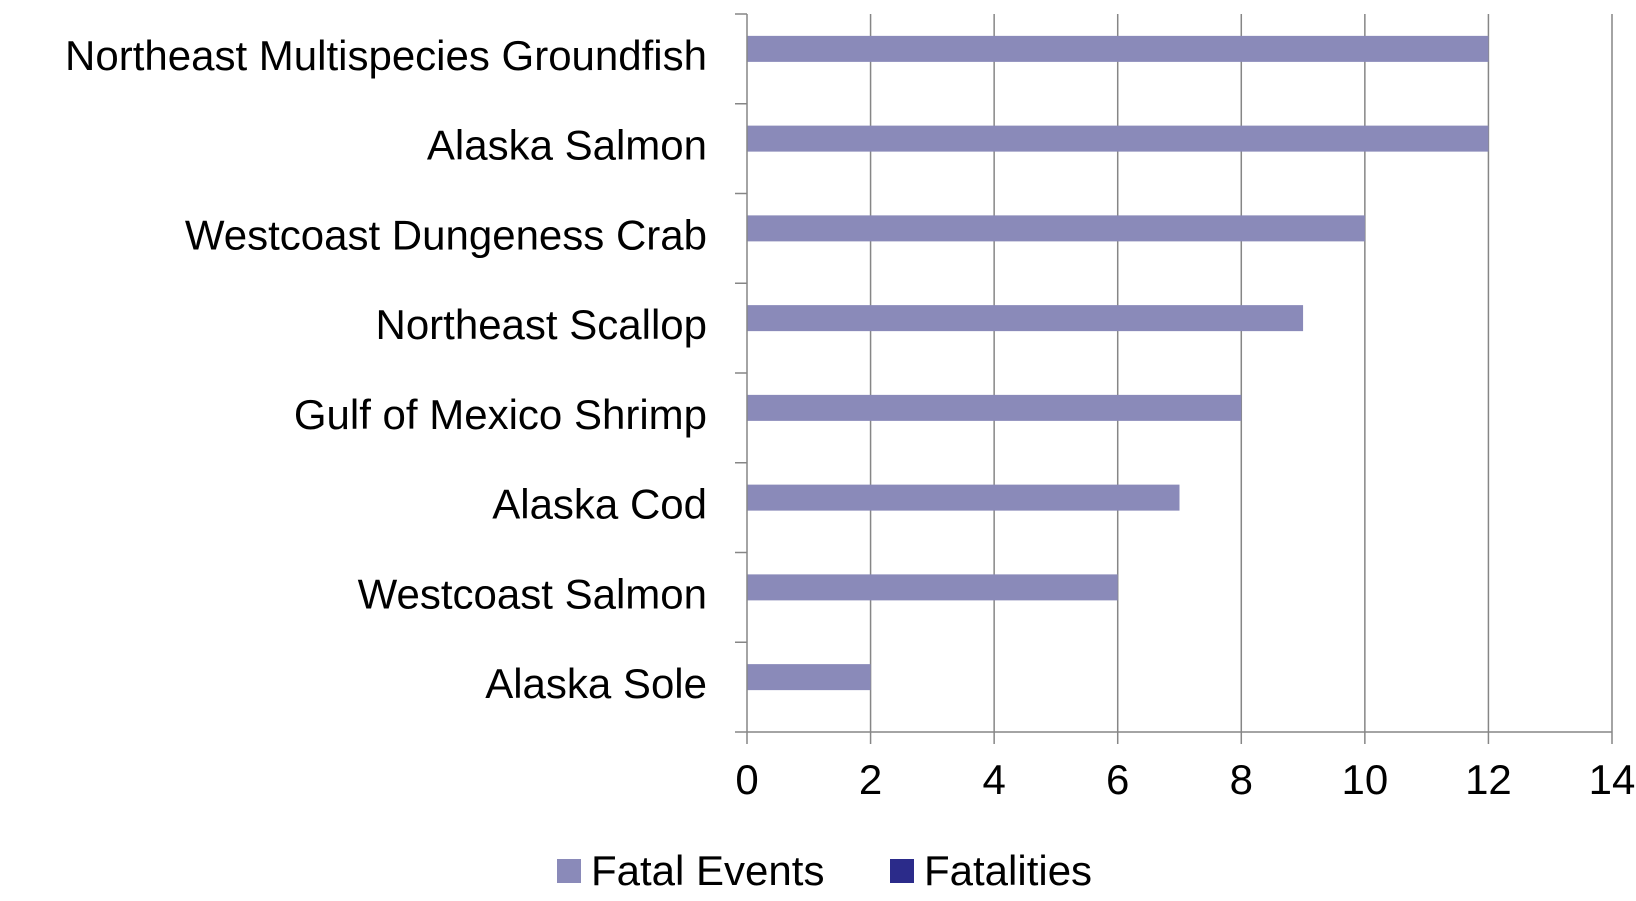 This screenshot has height=901, width=1636. Describe the element at coordinates (1488, 779) in the screenshot. I see `x-tick-label: 12` at that location.